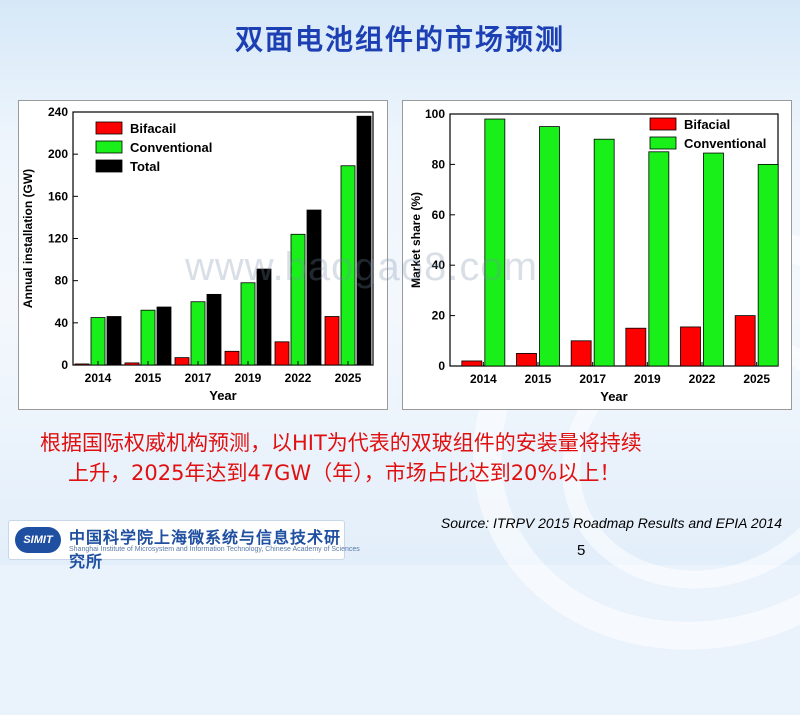 This screenshot has width=800, height=715. I want to click on bar-conventional-2025, so click(768, 265).